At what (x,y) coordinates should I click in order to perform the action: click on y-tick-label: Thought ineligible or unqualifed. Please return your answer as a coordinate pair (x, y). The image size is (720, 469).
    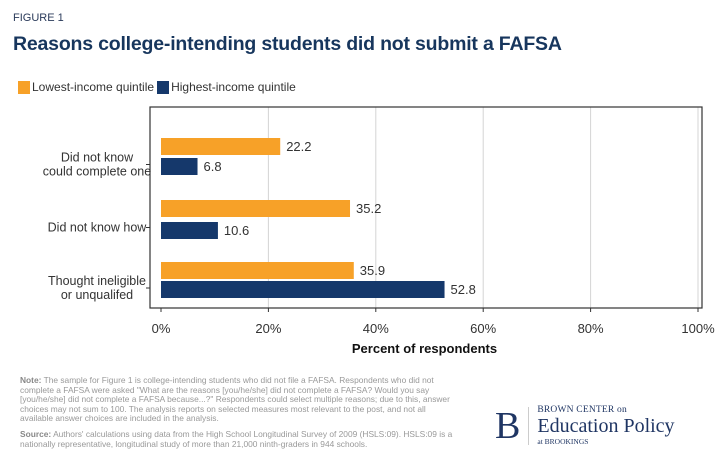
    Looking at the image, I should click on (97, 288).